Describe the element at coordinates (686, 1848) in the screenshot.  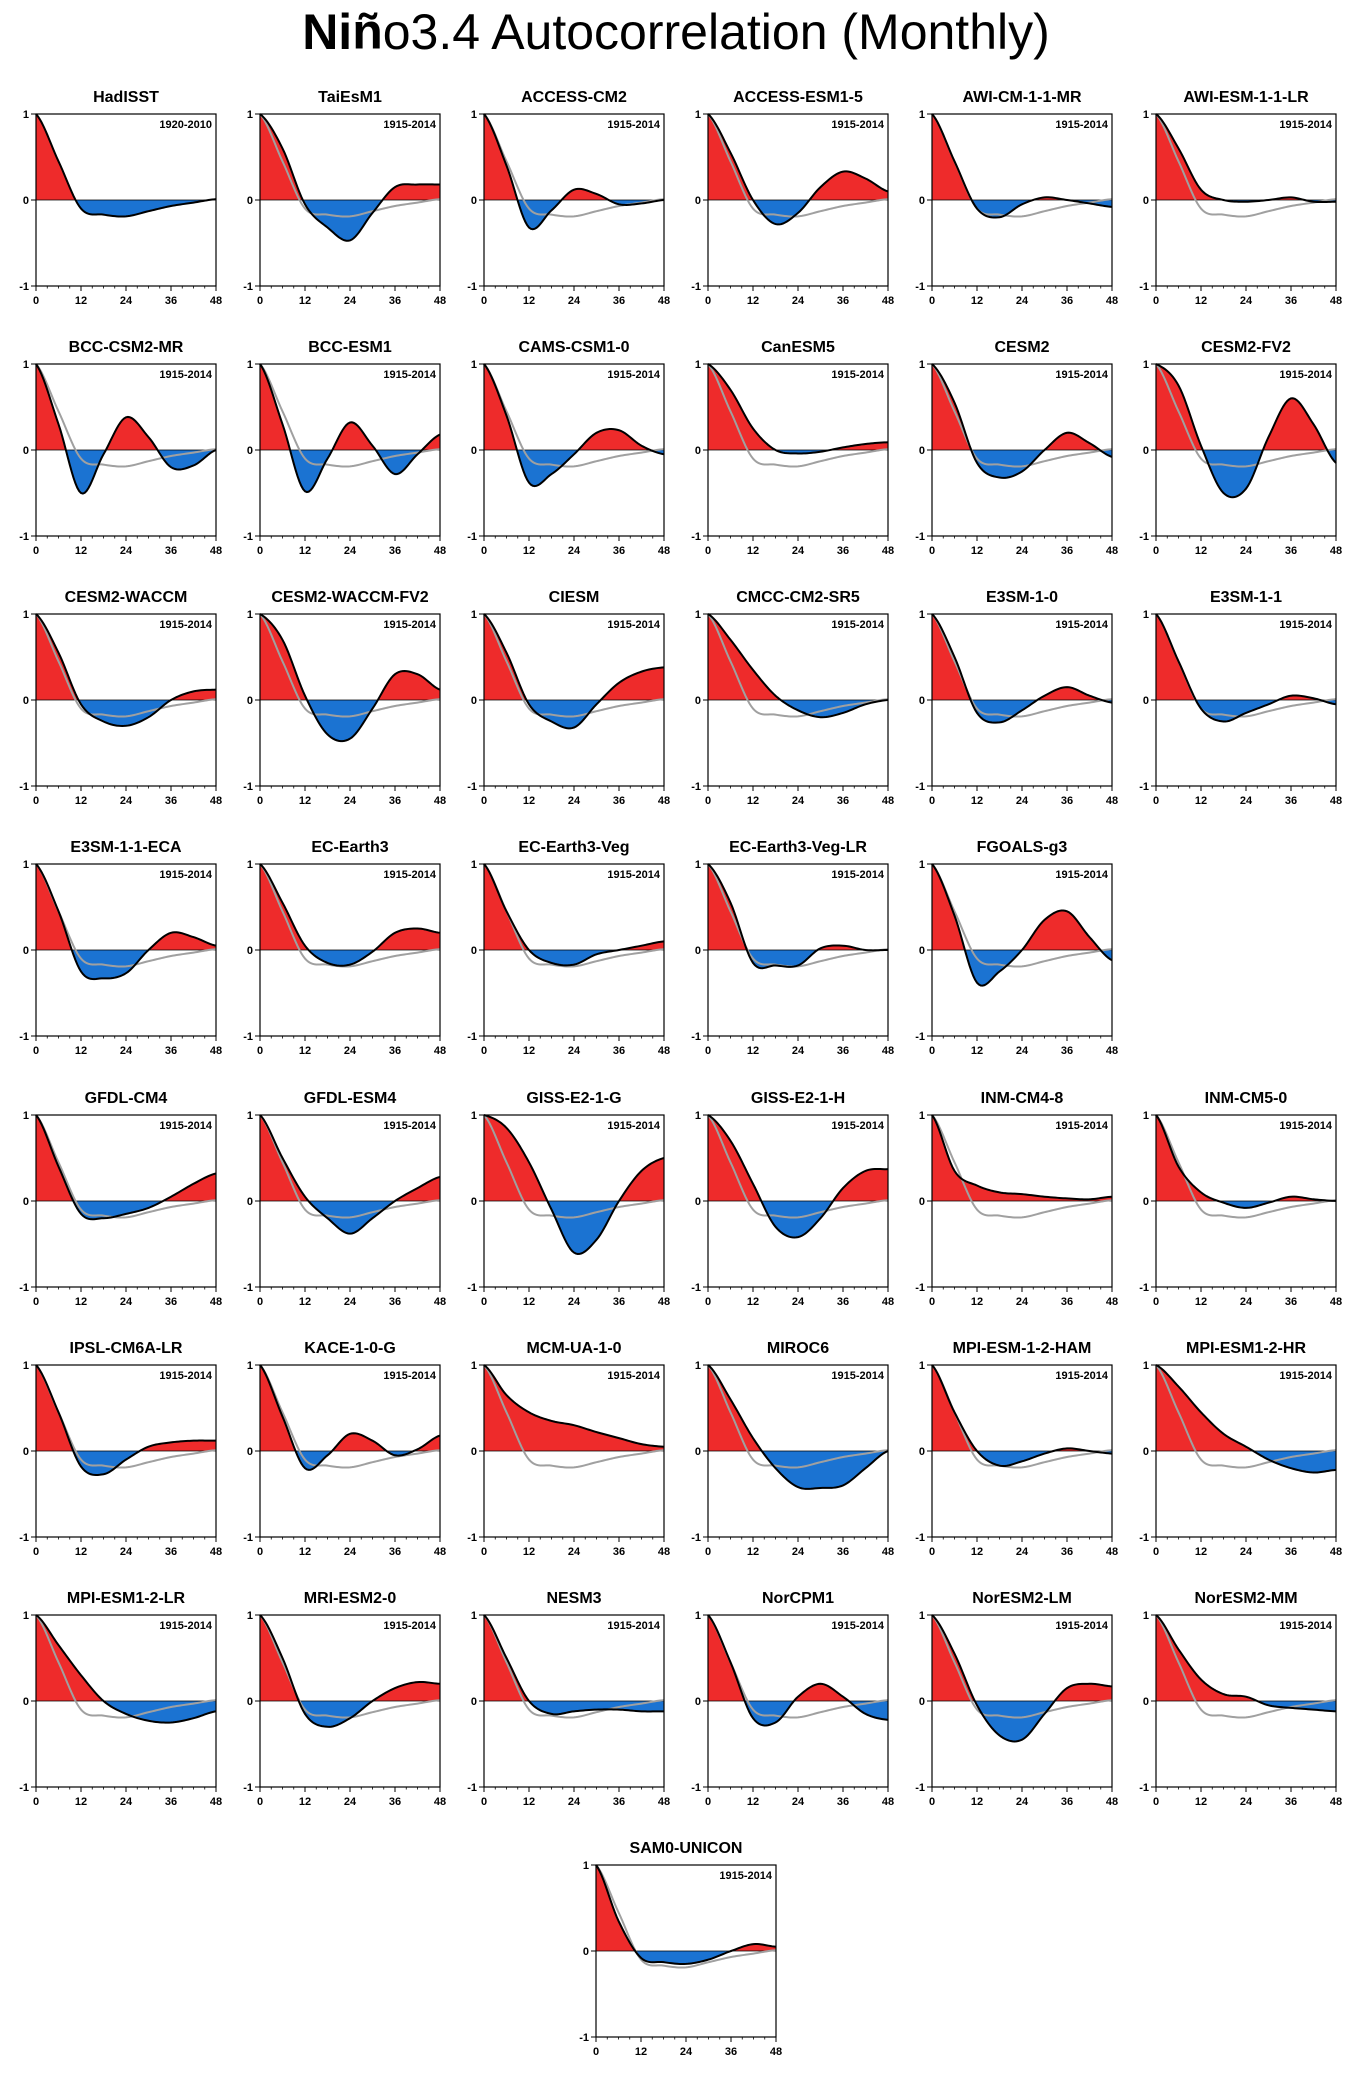
I see `panel-title: SAM0-UNICON` at that location.